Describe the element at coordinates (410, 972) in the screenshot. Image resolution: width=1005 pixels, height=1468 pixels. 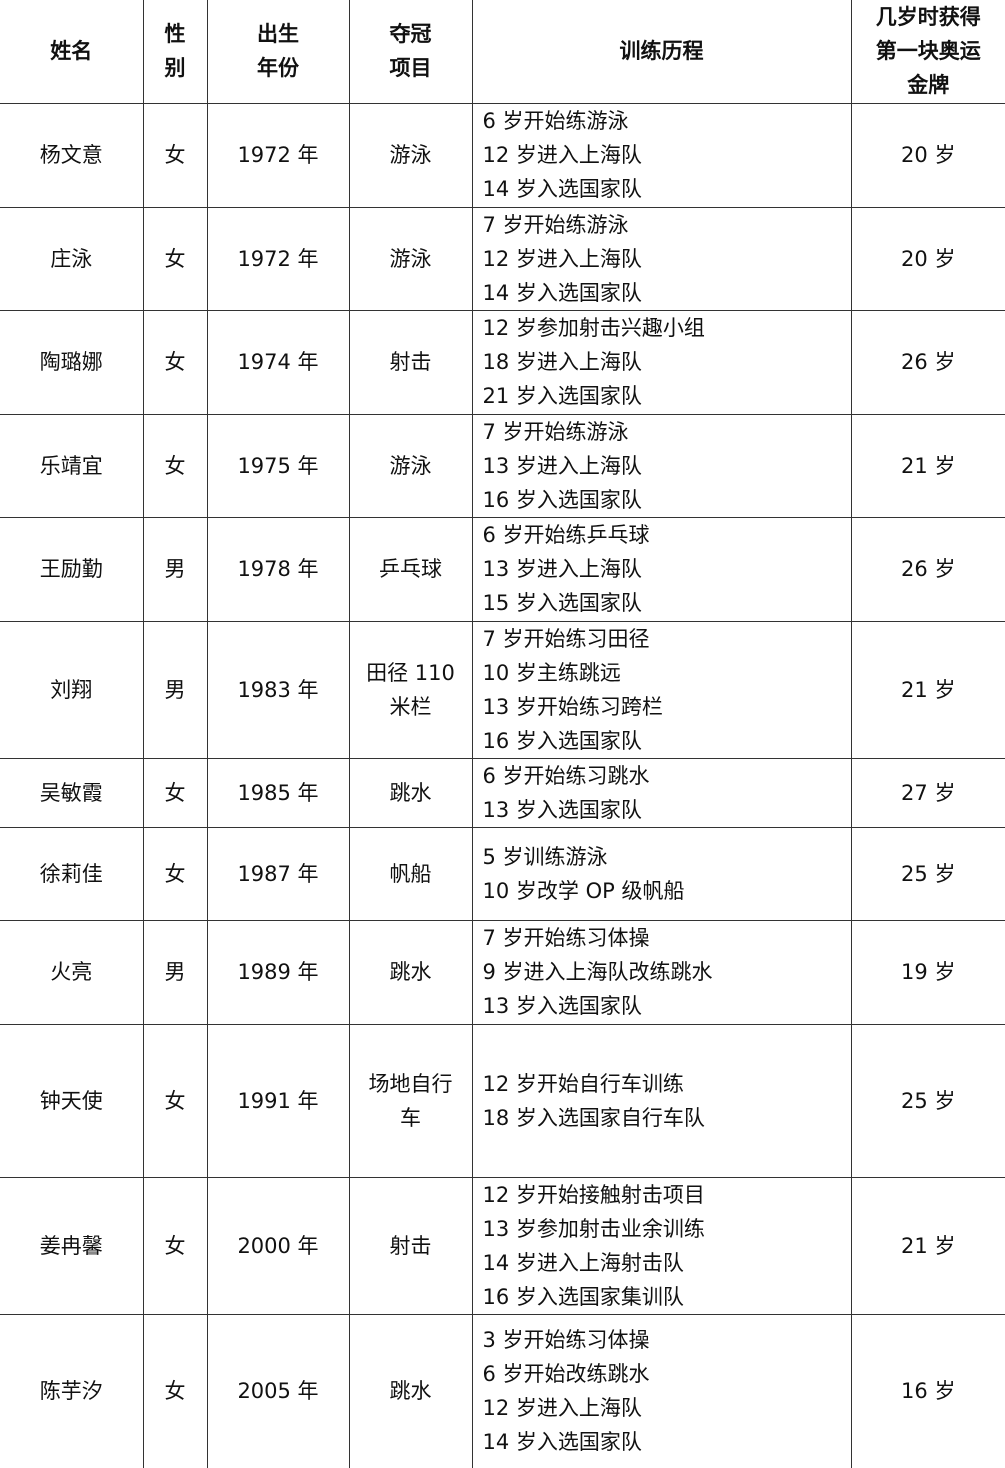
I see `event-cell: 跳水` at that location.